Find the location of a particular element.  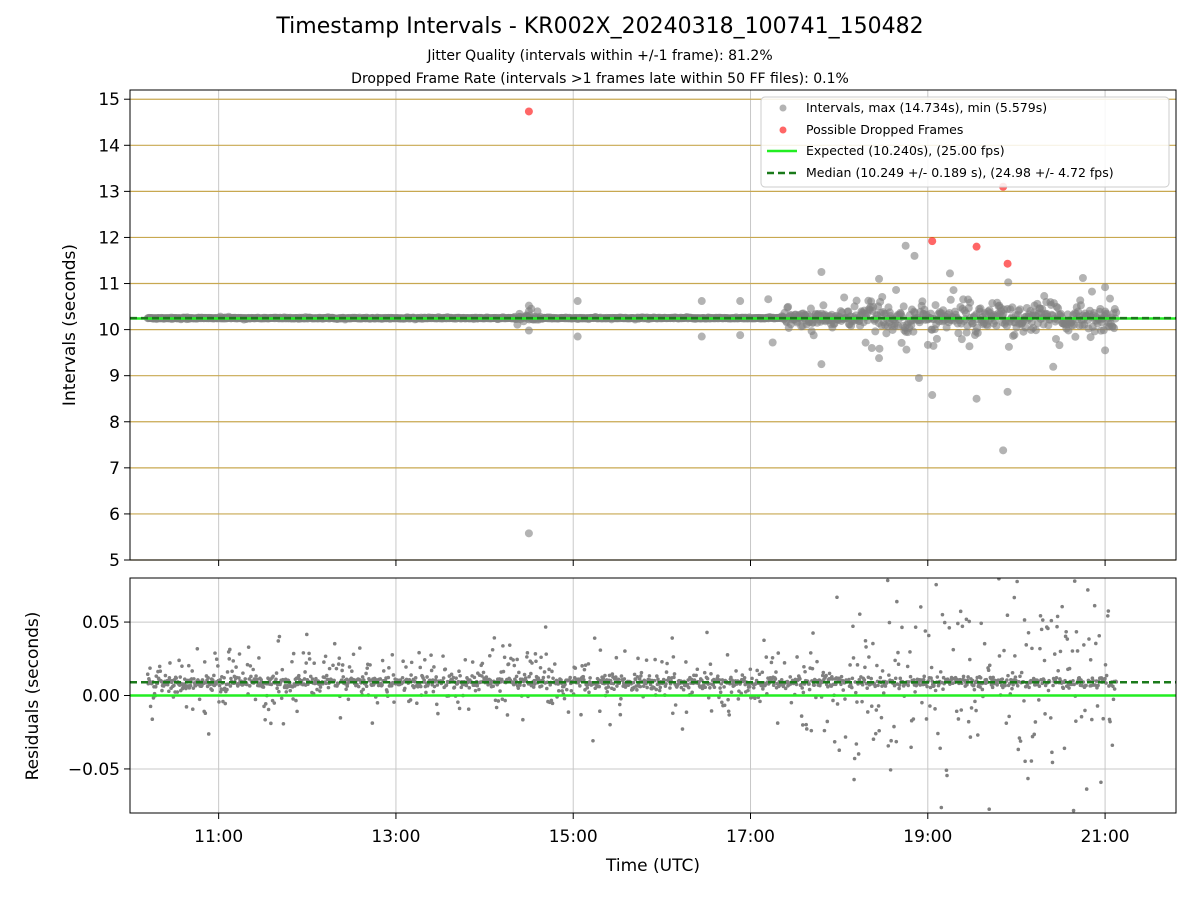

top-y-tick-label: 11 is located at coordinates (109, 285).